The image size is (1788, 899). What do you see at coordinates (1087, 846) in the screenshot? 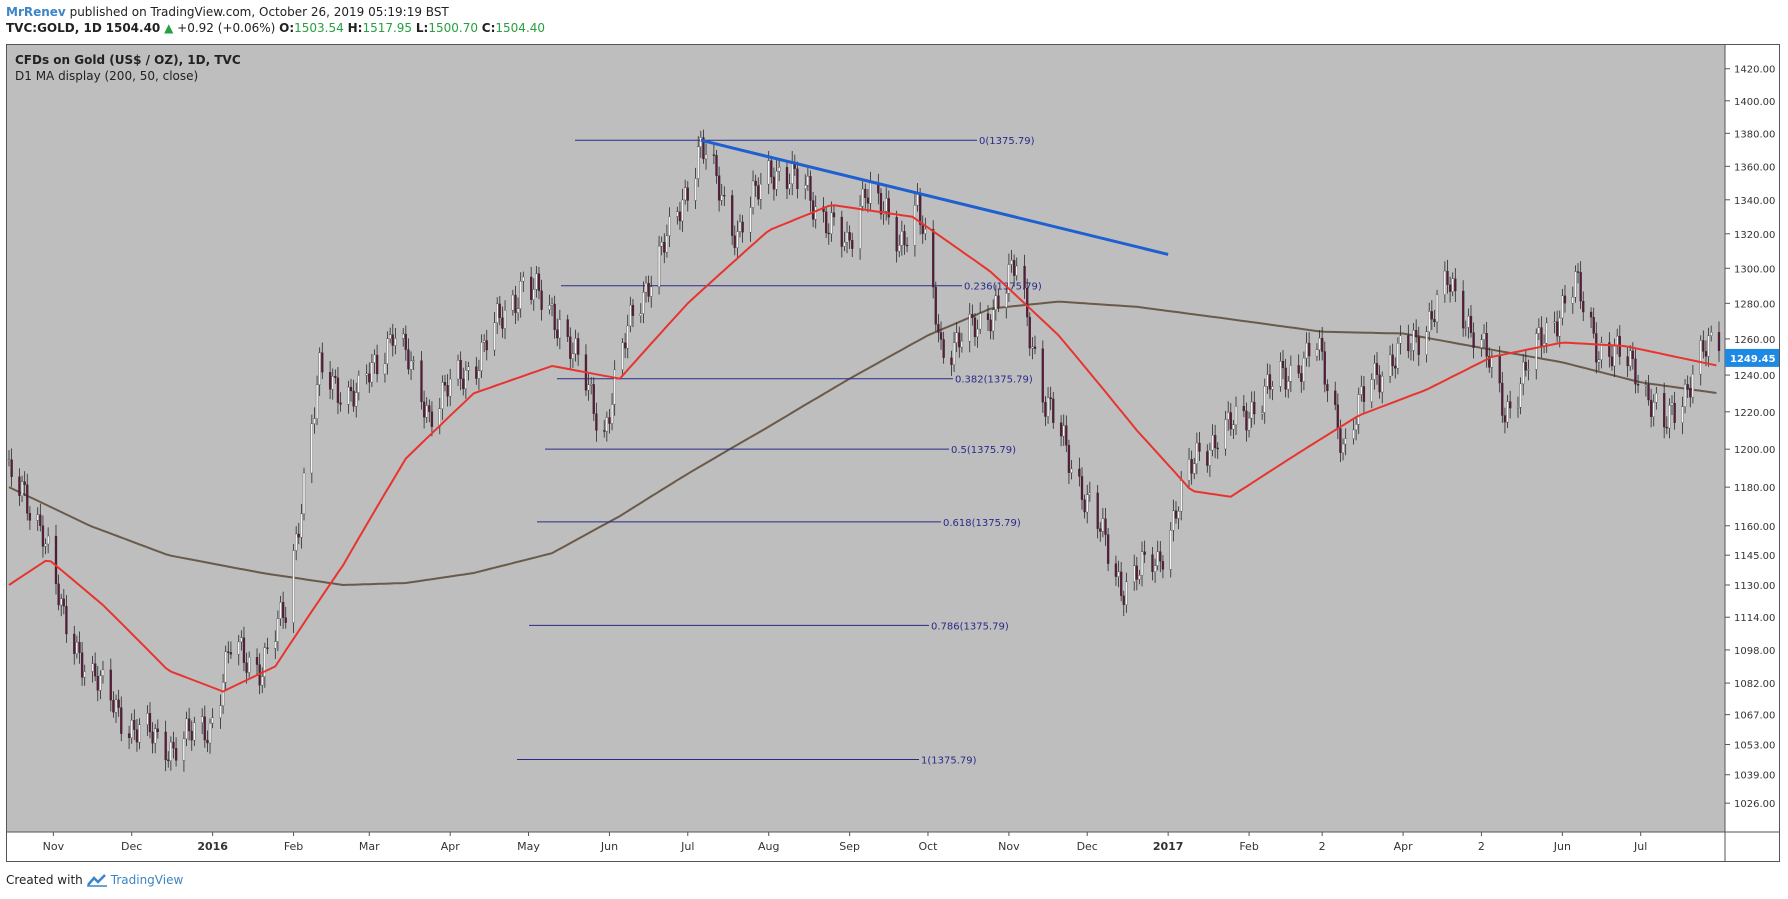
I see `time-tick-label: Dec` at bounding box center [1087, 846].